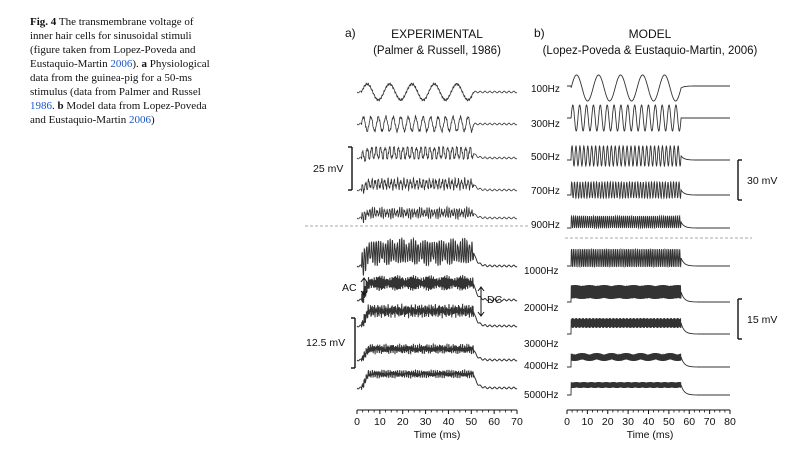 Image resolution: width=802 pixels, height=457 pixels. Describe the element at coordinates (437, 185) in the screenshot. I see `experimental-trace-700Hz` at that location.